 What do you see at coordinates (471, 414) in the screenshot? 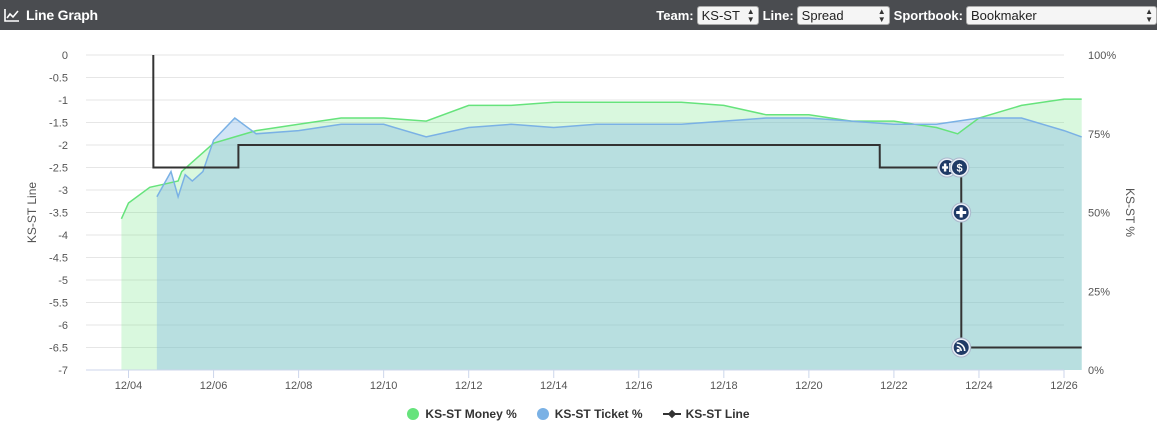
I see `legend-money-label: KS-ST Money %` at bounding box center [471, 414].